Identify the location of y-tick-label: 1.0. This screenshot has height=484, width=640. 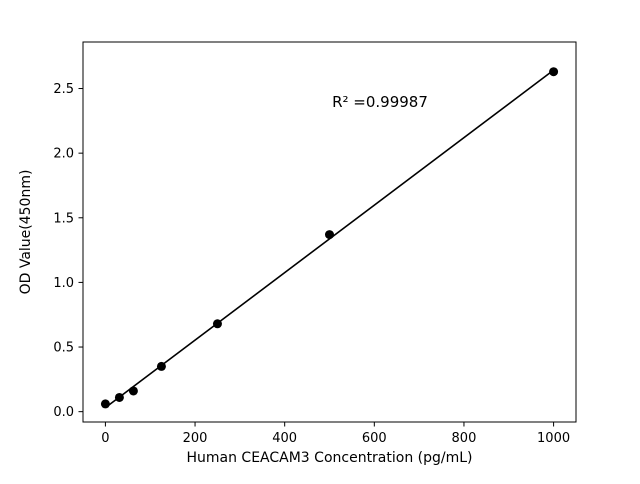
(63, 283).